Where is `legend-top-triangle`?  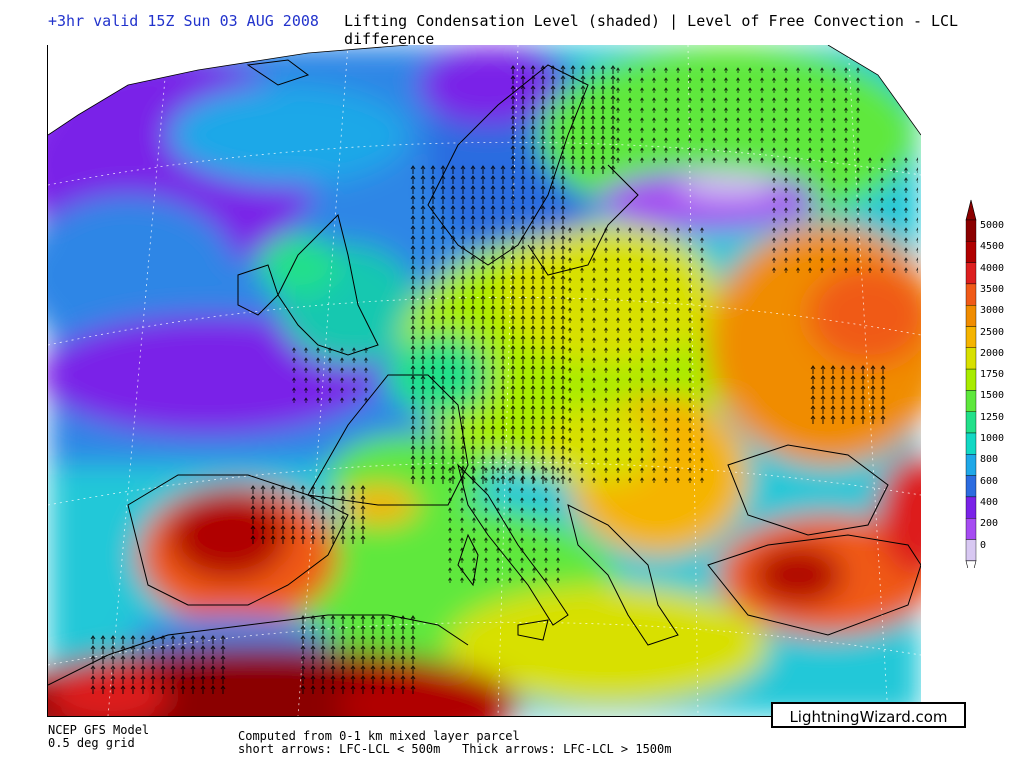 legend-top-triangle is located at coordinates (971, 210).